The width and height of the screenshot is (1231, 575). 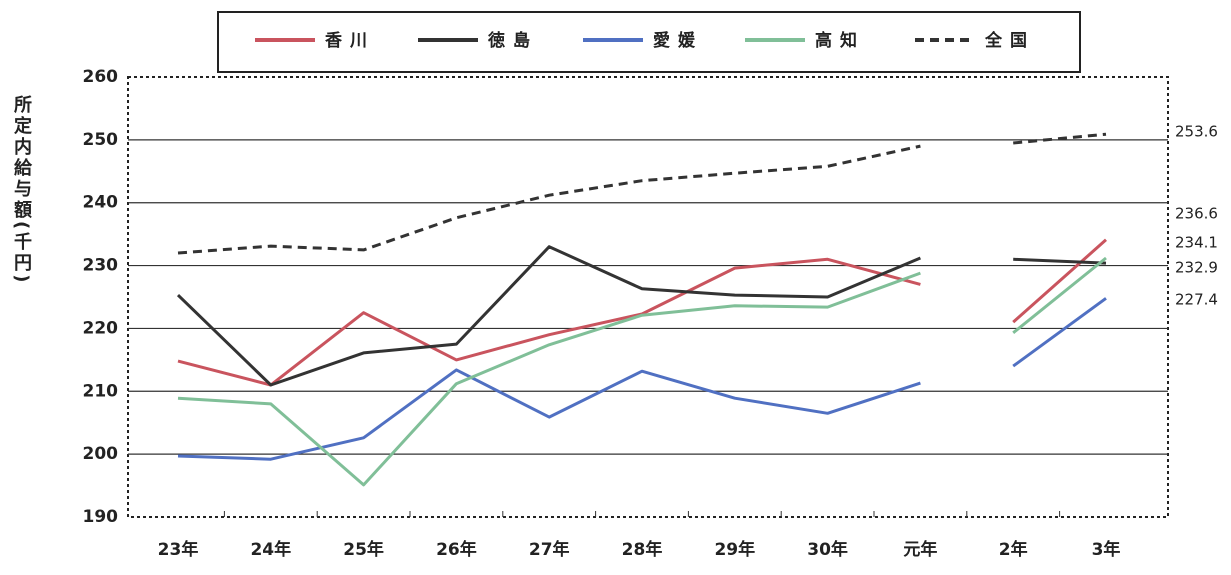 I want to click on legend-label: 徳島, so click(x=512, y=40).